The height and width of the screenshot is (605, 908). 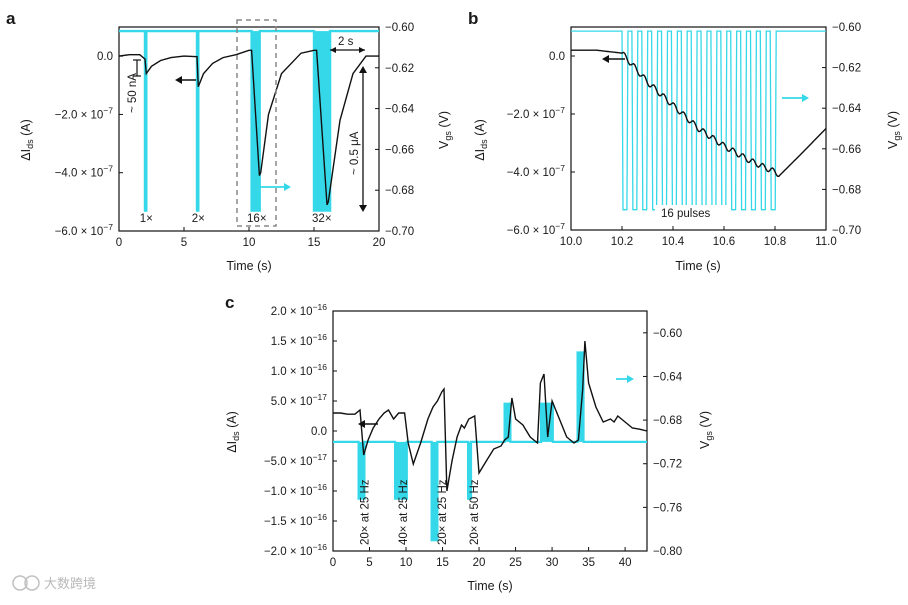 I want to click on panel-c-letter: c, so click(x=229, y=302).